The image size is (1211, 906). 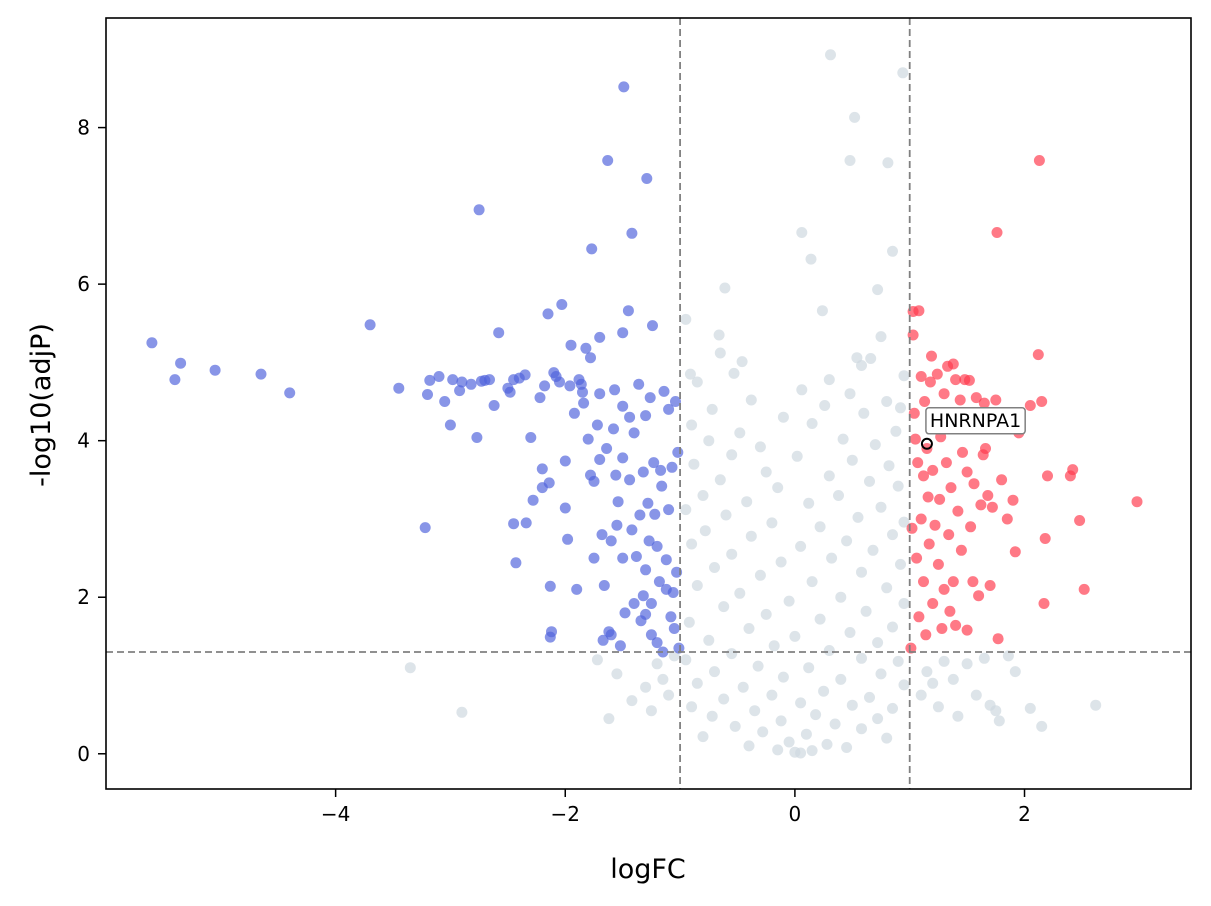 What do you see at coordinates (676, 807) in the screenshot?
I see `x-axis: −4 −2 0 2` at bounding box center [676, 807].